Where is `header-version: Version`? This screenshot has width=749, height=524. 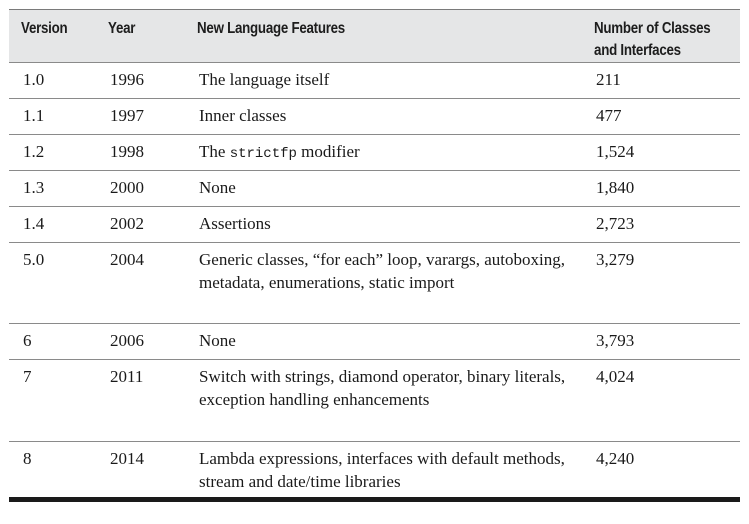 header-version: Version is located at coordinates (44, 28).